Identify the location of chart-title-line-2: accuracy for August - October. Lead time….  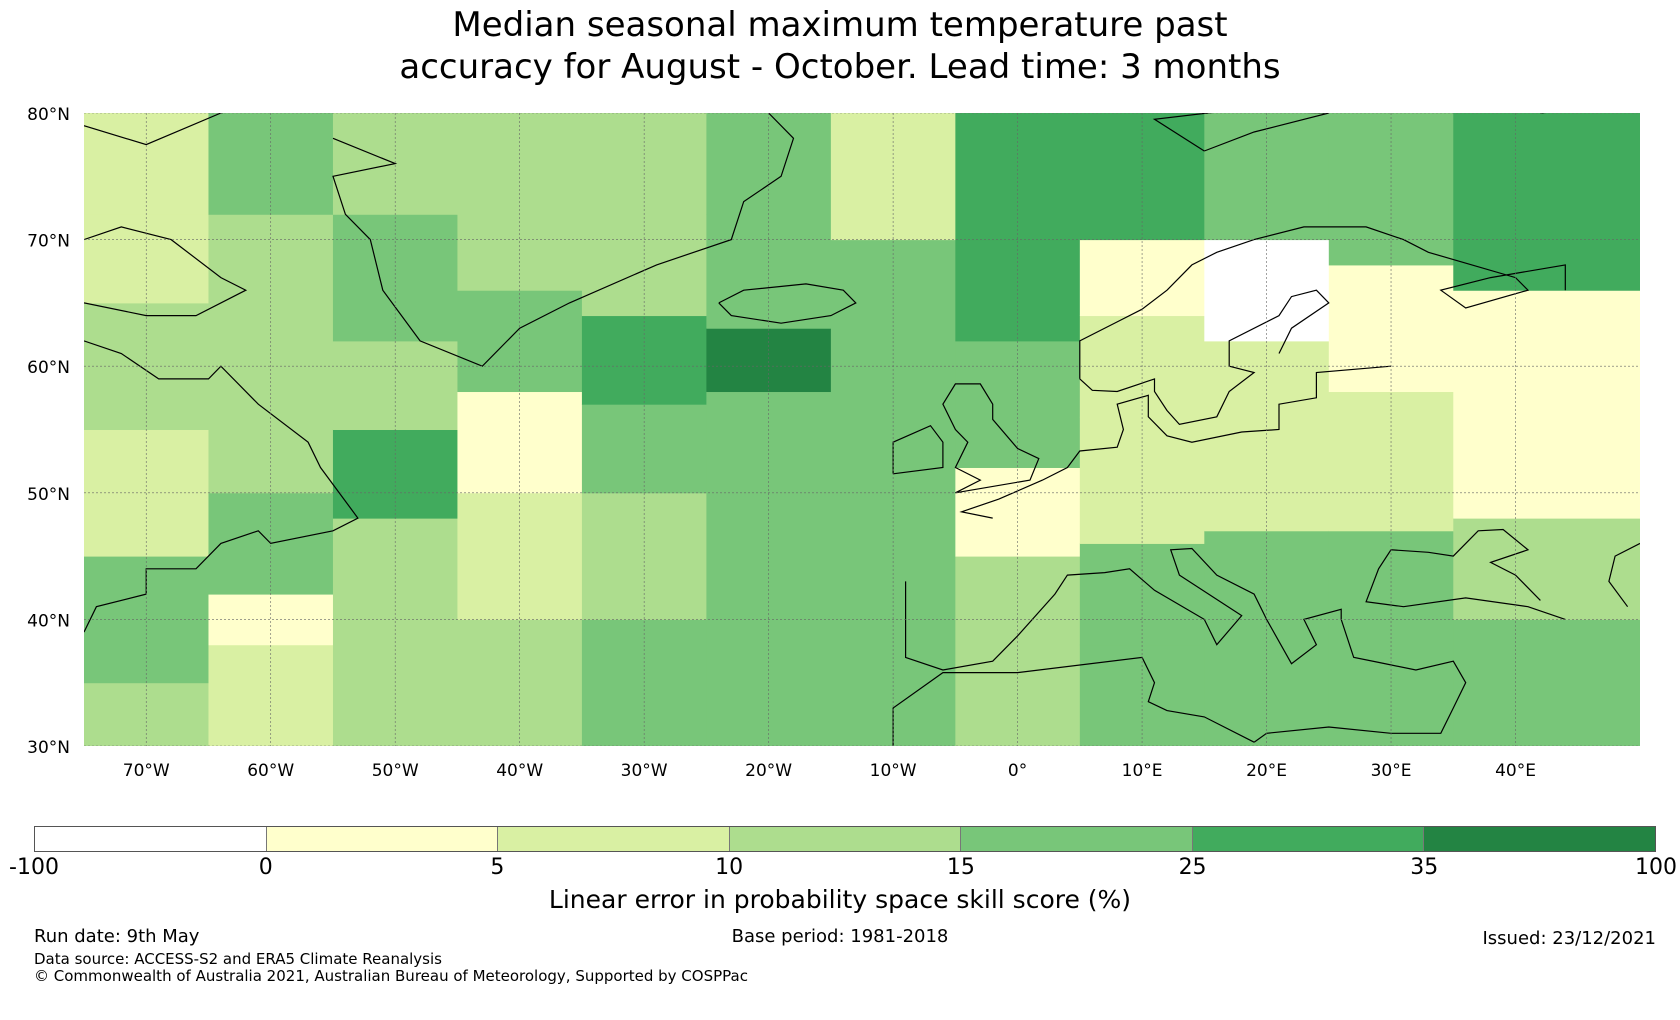
(840, 67).